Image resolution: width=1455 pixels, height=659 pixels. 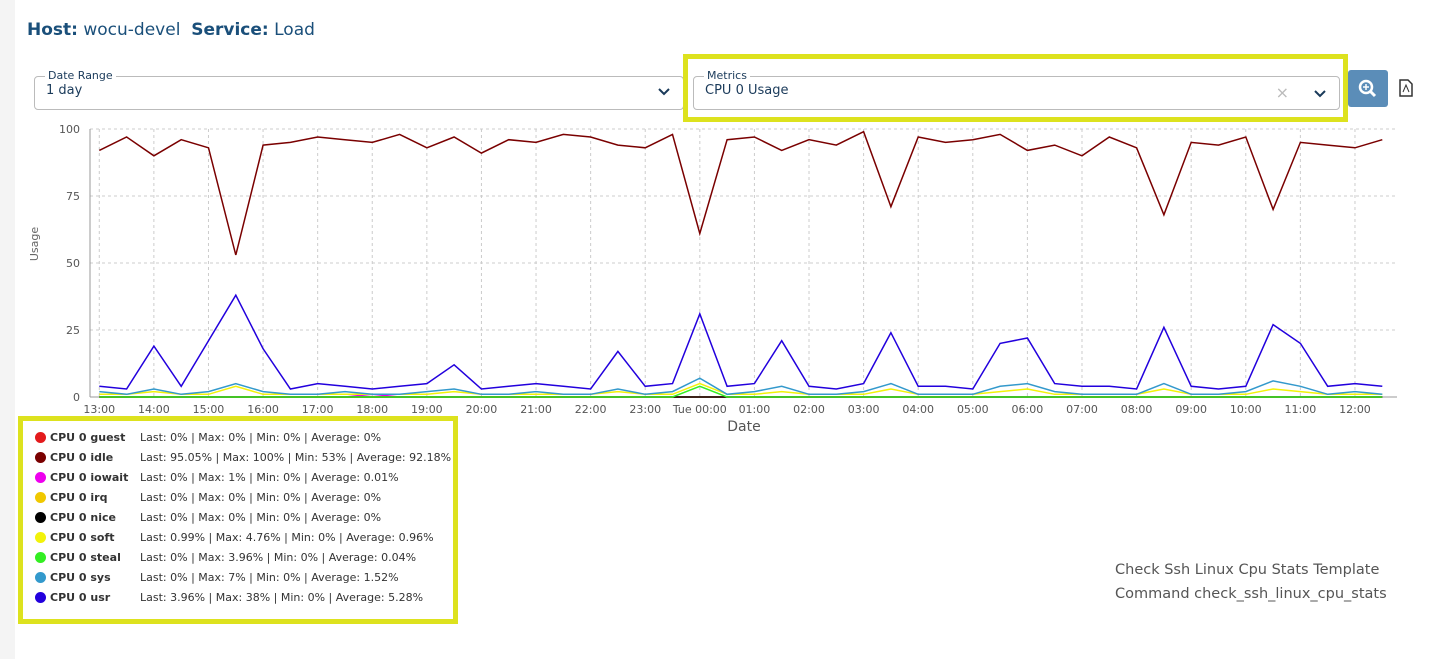 I want to click on date-range-value: 1 day, so click(x=64, y=90).